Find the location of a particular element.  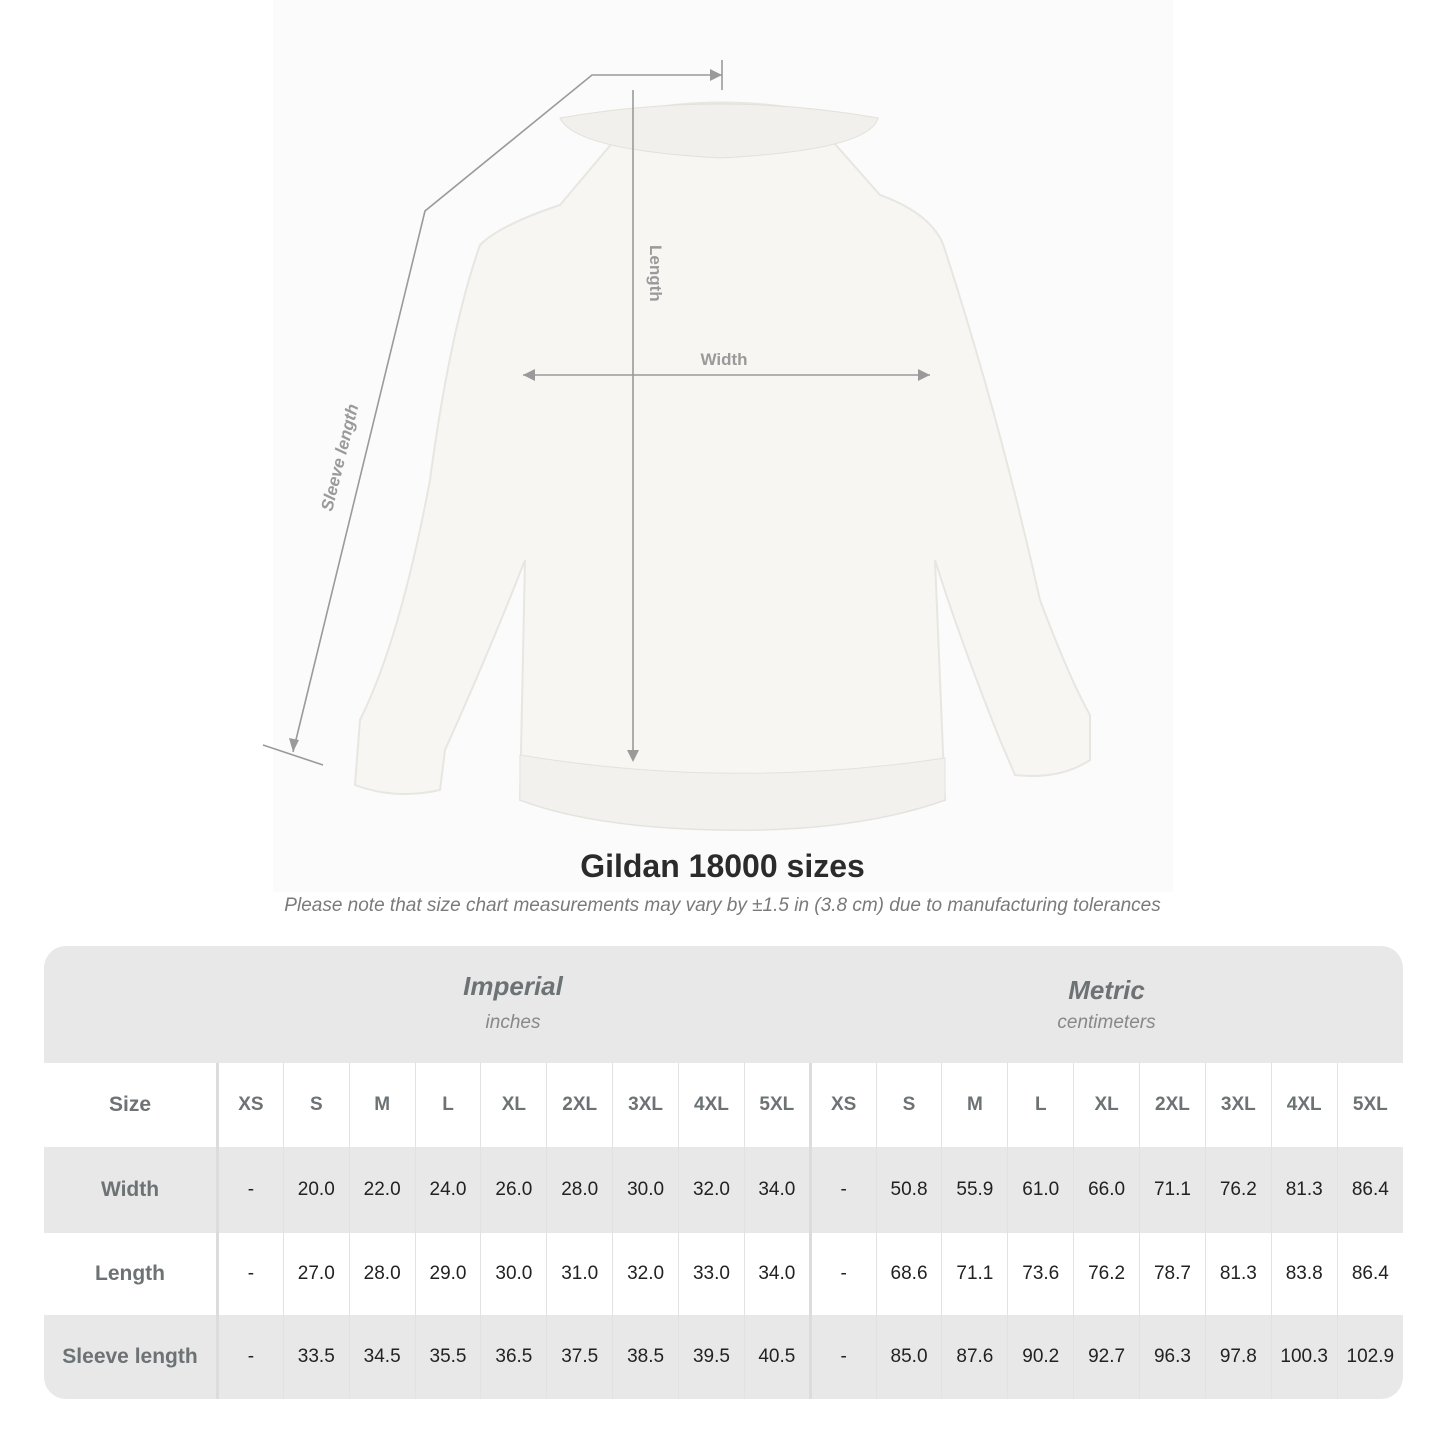

row-label: Length is located at coordinates (131, 1274).